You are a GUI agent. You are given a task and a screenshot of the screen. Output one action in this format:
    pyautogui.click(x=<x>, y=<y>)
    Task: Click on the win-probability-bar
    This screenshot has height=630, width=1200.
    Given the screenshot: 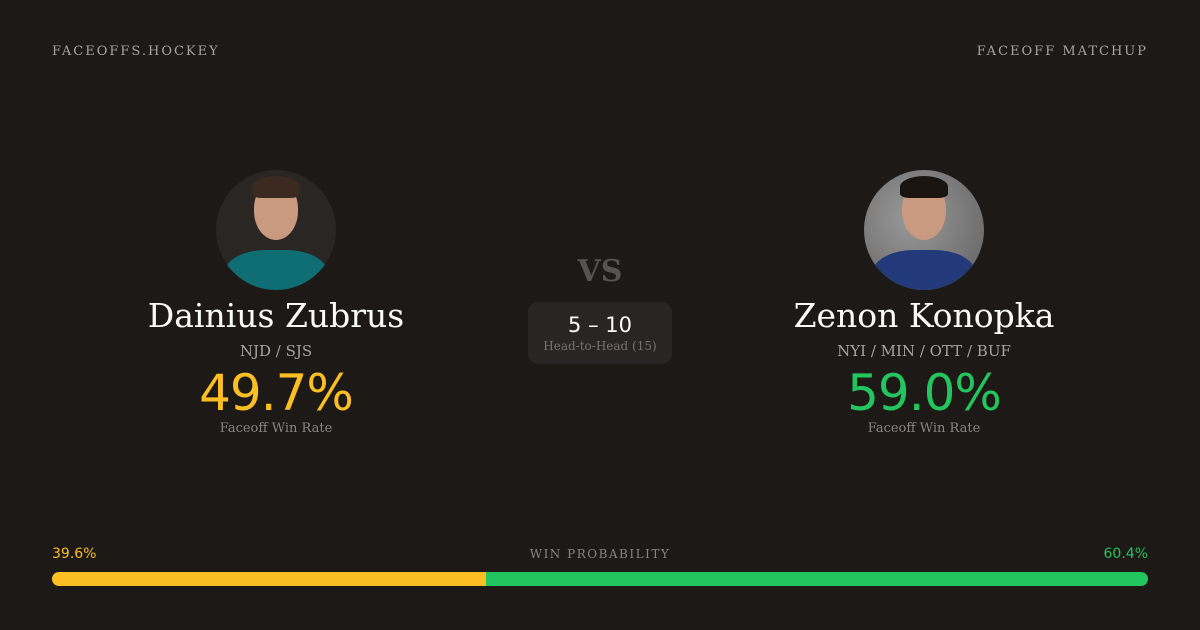 What is the action you would take?
    pyautogui.click(x=600, y=579)
    